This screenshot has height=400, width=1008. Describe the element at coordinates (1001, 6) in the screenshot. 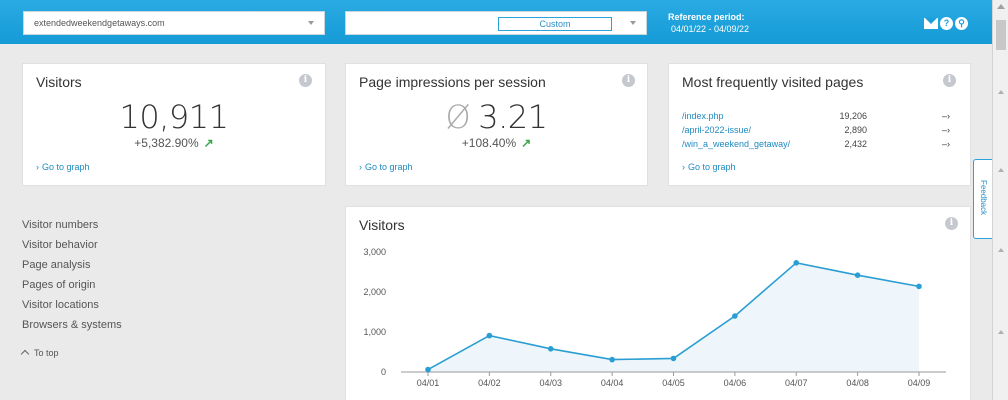

I see `scroll-up-arrow-icon` at that location.